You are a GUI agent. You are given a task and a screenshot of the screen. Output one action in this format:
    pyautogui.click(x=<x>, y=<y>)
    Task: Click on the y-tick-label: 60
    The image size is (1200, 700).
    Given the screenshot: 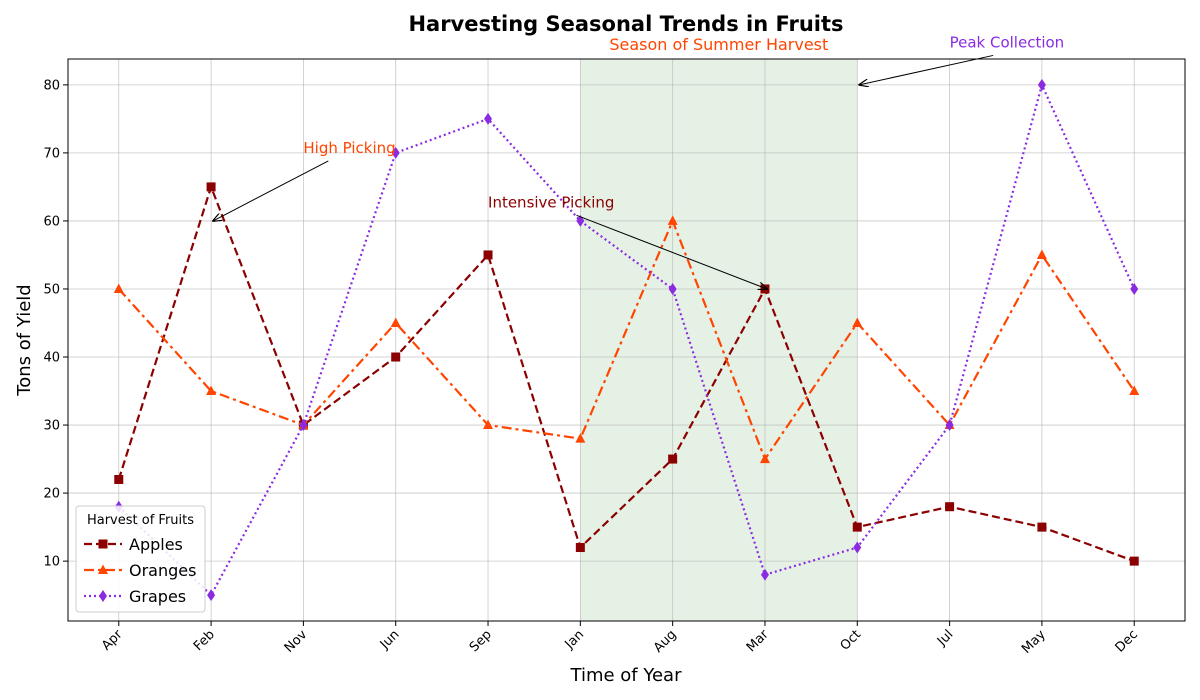 What is the action you would take?
    pyautogui.click(x=51, y=221)
    